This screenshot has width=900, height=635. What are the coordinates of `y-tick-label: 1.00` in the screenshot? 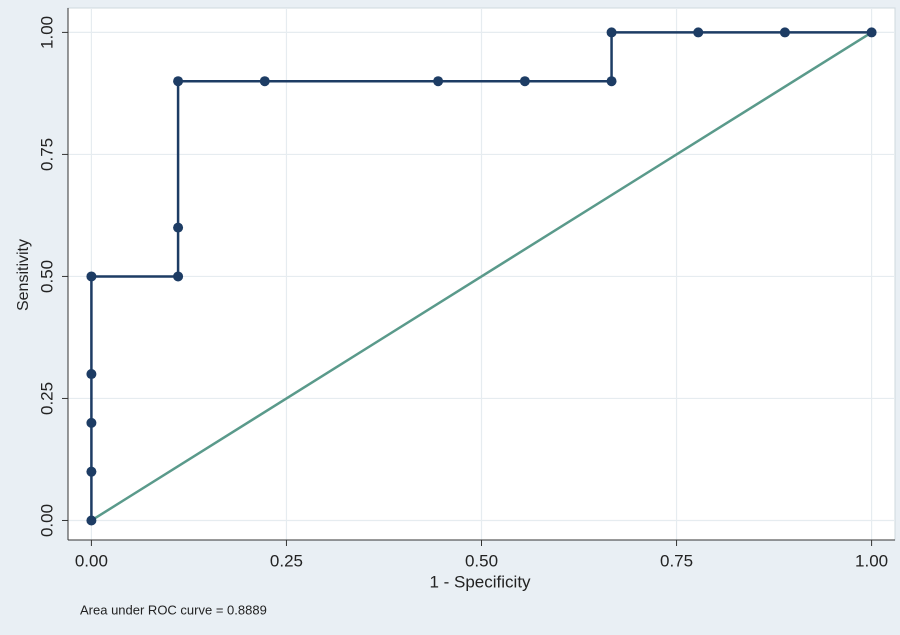 It's located at (46, 32).